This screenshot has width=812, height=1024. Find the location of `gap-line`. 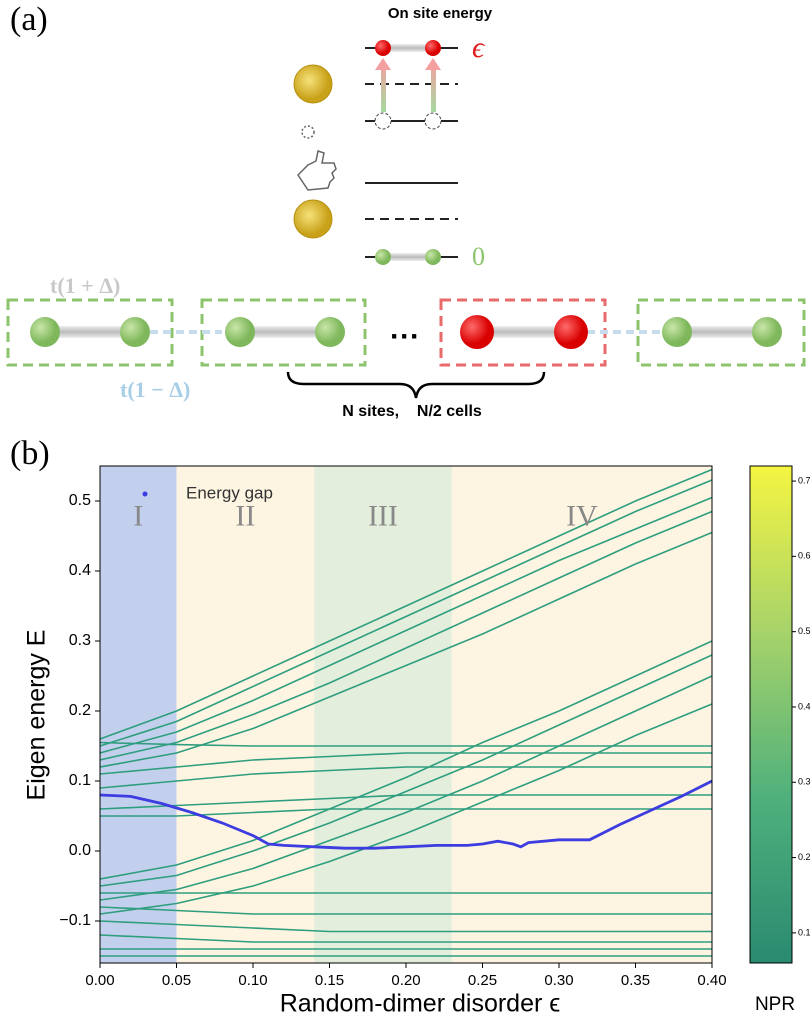

gap-line is located at coordinates (406, 814).